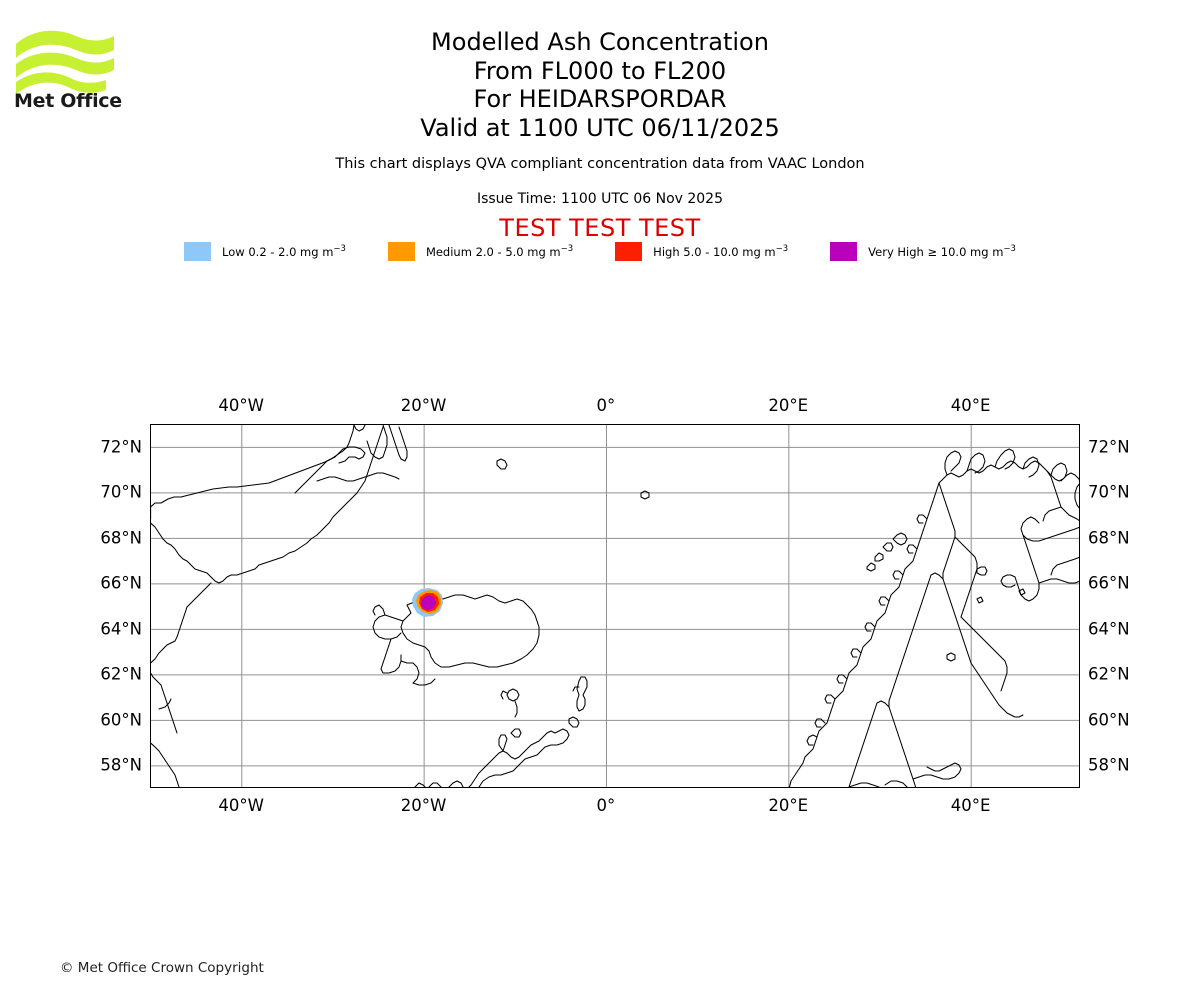 Image resolution: width=1200 pixels, height=1000 pixels. I want to click on lat-tick-left-64°N: 64°N, so click(121, 629).